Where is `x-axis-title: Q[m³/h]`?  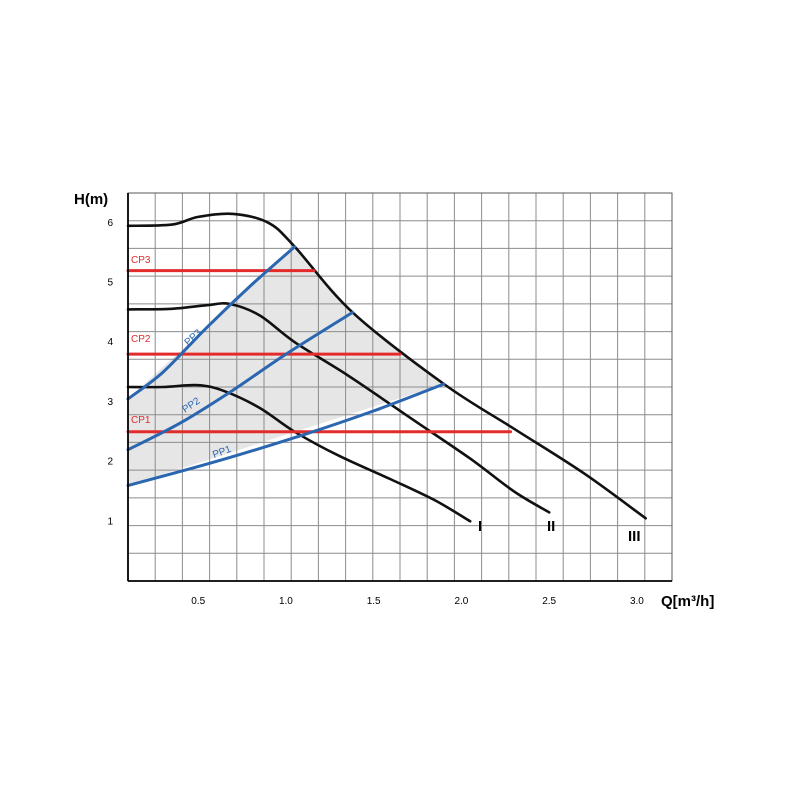 x-axis-title: Q[m³/h] is located at coordinates (687, 601).